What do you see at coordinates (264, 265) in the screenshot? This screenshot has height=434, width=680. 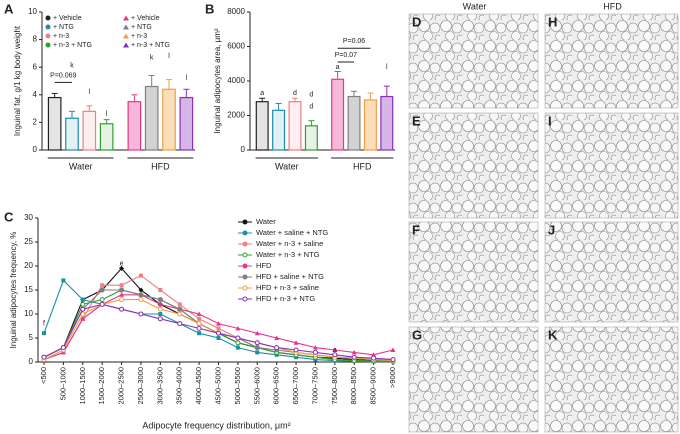 I see `legend-label: HFD` at bounding box center [264, 265].